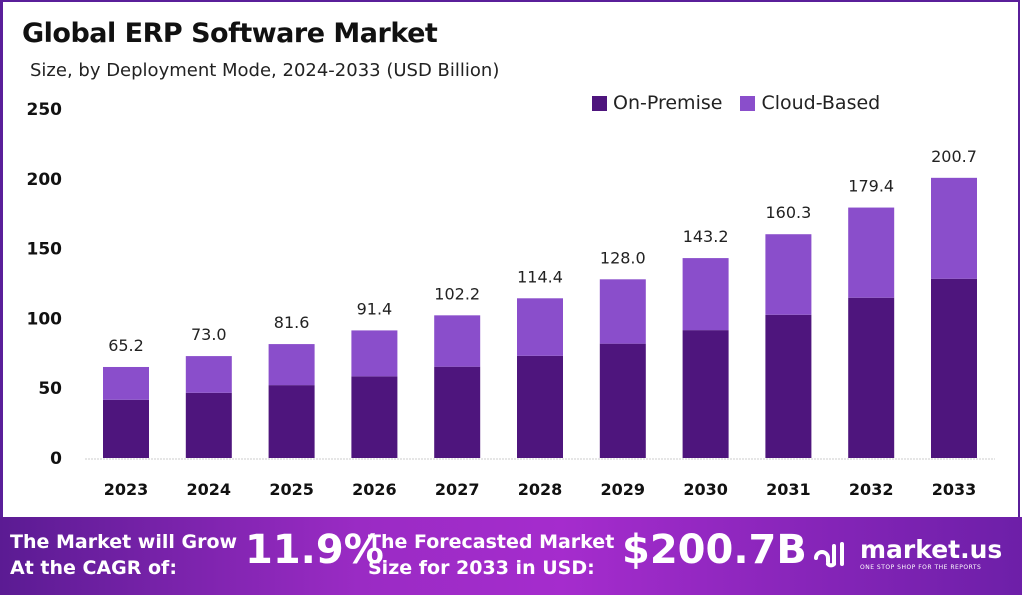 Image resolution: width=1022 pixels, height=595 pixels. I want to click on x-tick-label: 2024, so click(209, 489).